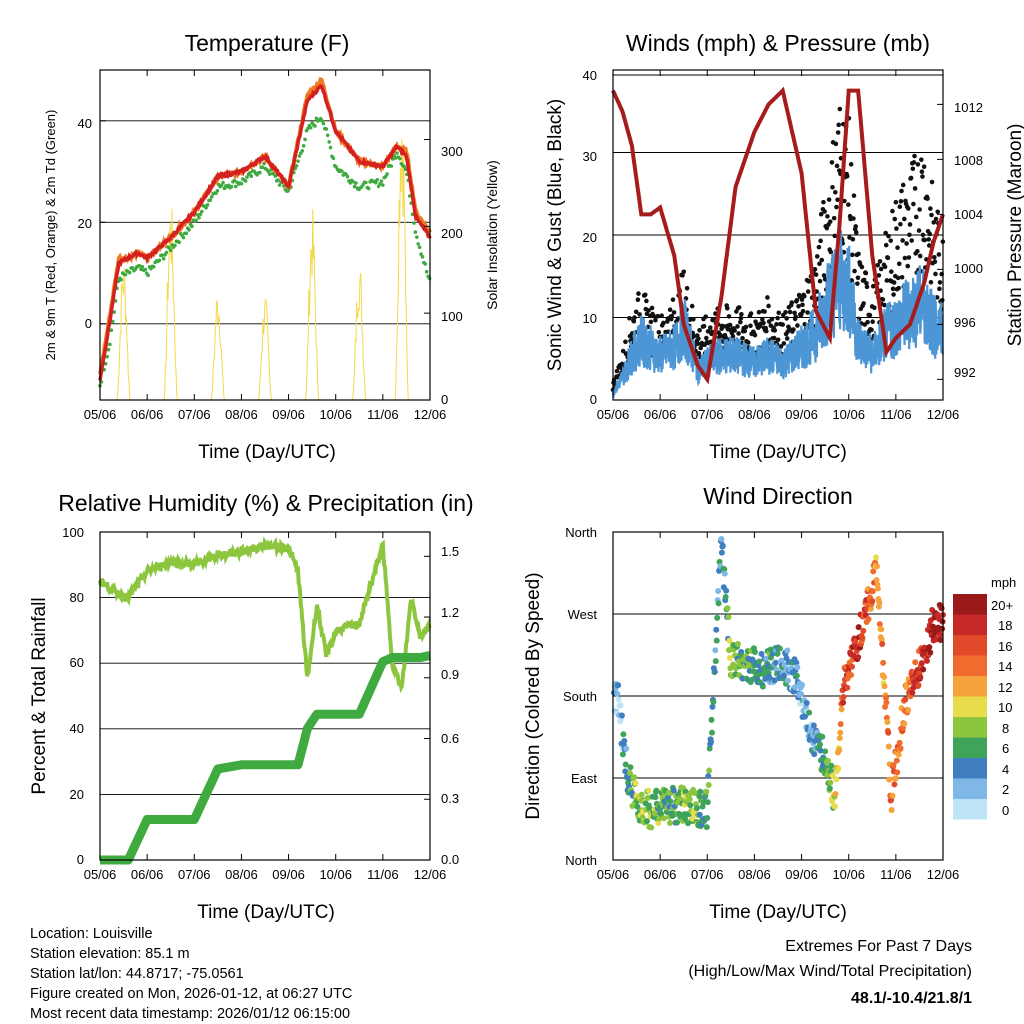  Describe the element at coordinates (660, 414) in the screenshot. I see `w-xtick-label: 06/06` at that location.